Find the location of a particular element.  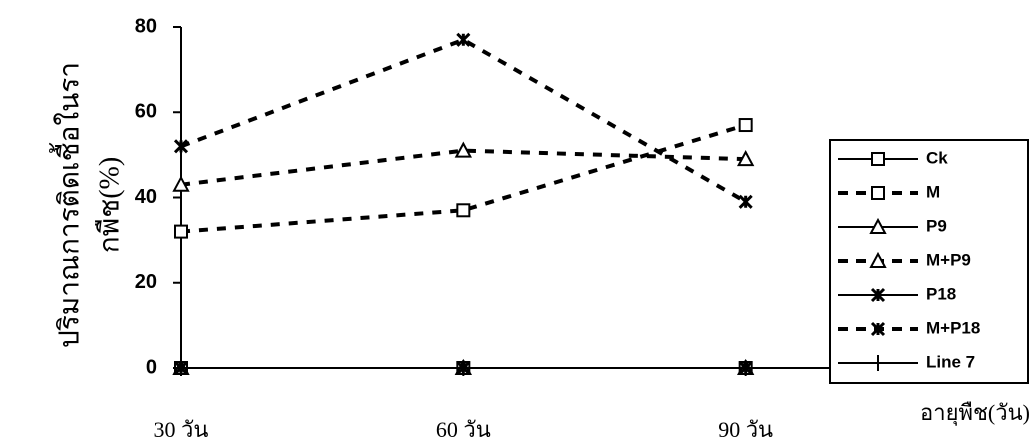

x-axis-label: อายุพืช(วัน) is located at coordinates (975, 413).